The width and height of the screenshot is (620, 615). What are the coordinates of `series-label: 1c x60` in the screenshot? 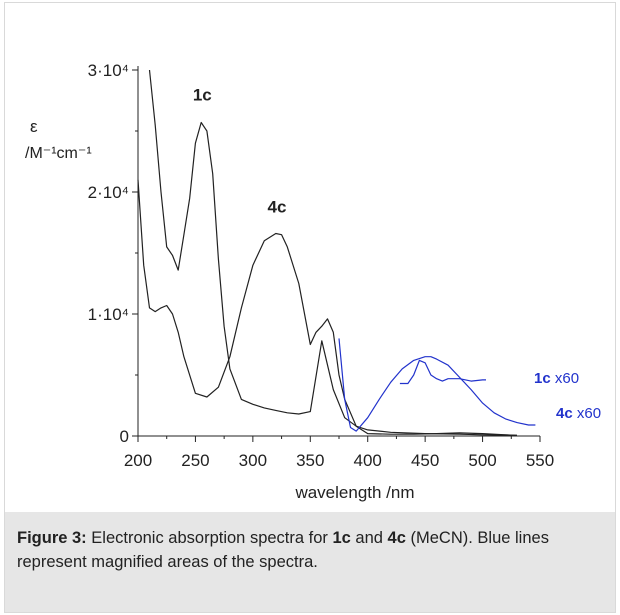 It's located at (556, 378).